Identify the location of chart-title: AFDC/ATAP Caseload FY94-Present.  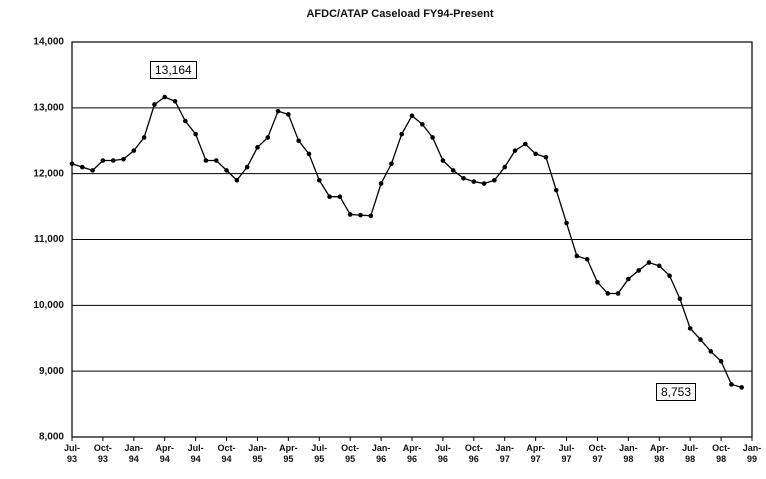
(399, 14).